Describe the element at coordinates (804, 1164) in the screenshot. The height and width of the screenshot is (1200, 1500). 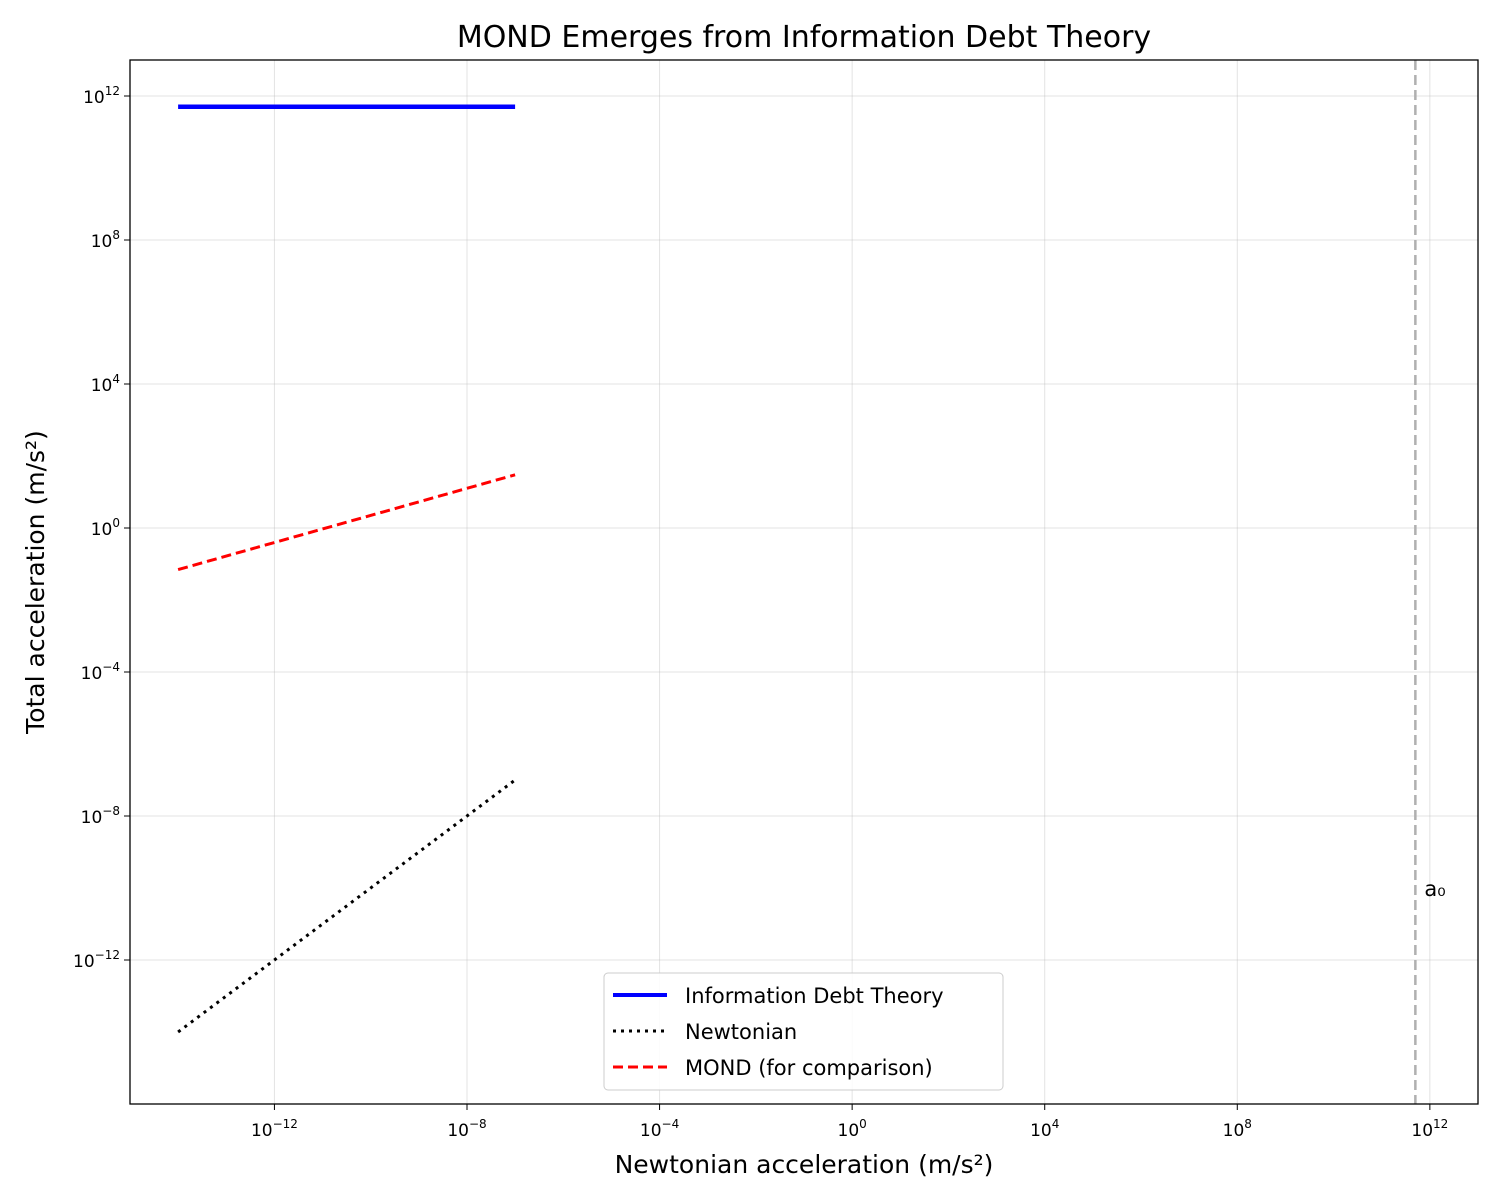
I see `x-axis-label: Newtonian acceleration (m/s²)` at that location.